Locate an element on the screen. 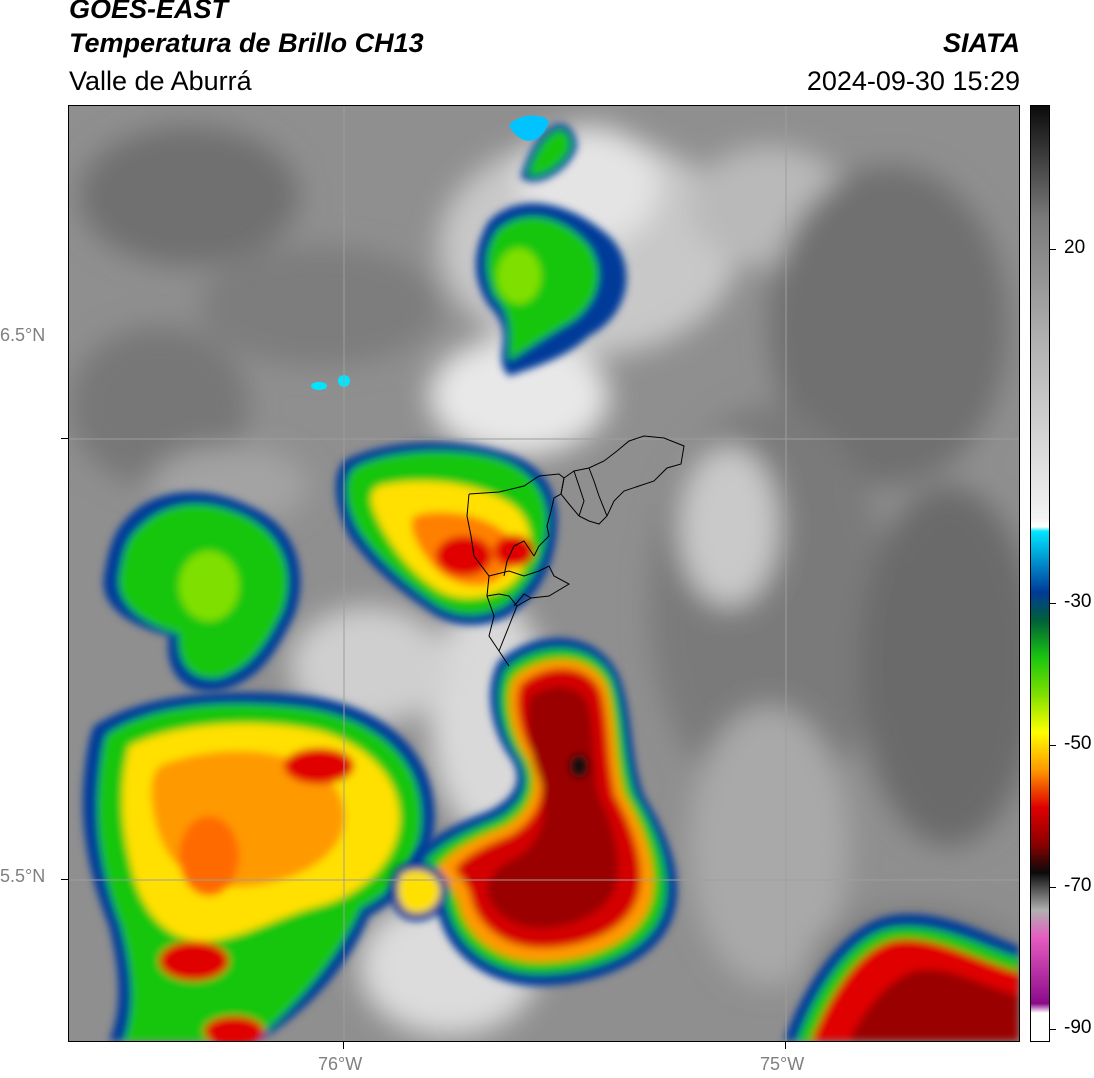 This screenshot has width=1094, height=1078. colorbar-label-20: 20 is located at coordinates (1075, 247).